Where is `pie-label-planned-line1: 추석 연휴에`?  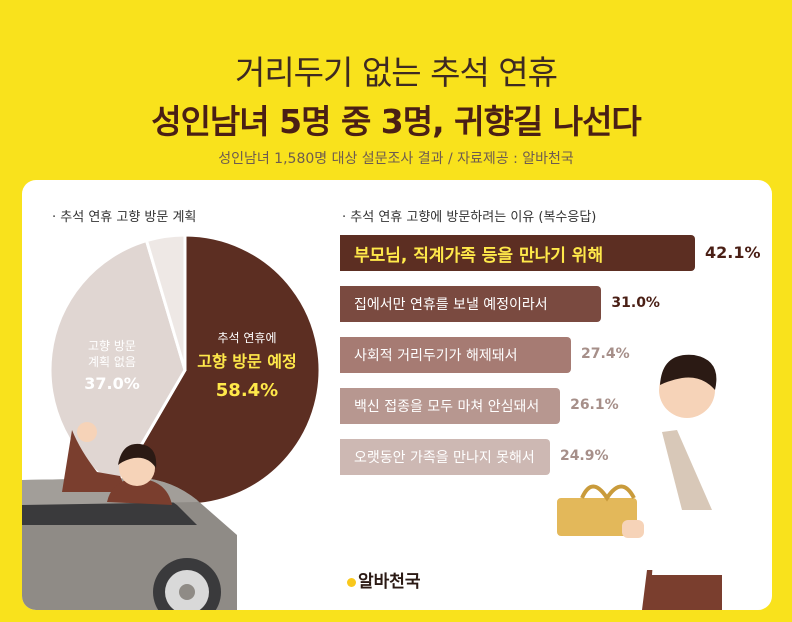
pie-label-planned-line1: 추석 연휴에 is located at coordinates (247, 338).